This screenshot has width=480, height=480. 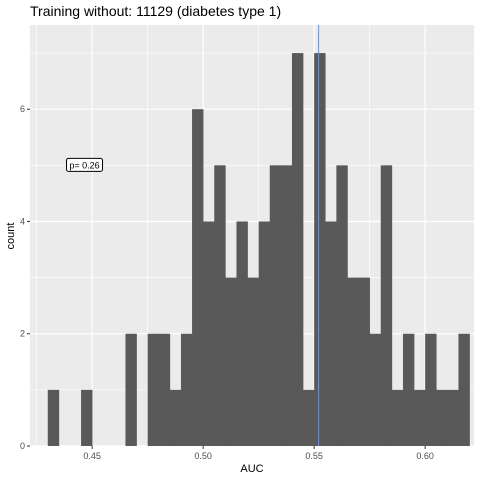 What do you see at coordinates (425, 456) in the screenshot?
I see `x-tick-label: 0.60` at bounding box center [425, 456].